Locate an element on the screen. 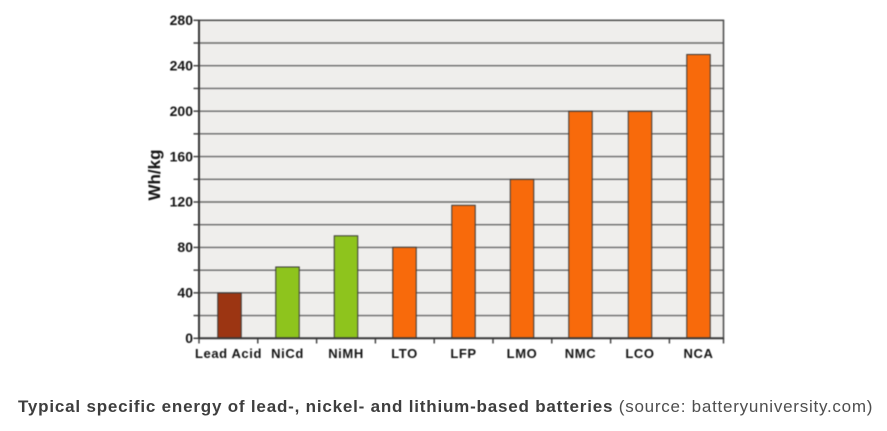 This screenshot has height=431, width=887. svg-text: LFP is located at coordinates (463, 353).